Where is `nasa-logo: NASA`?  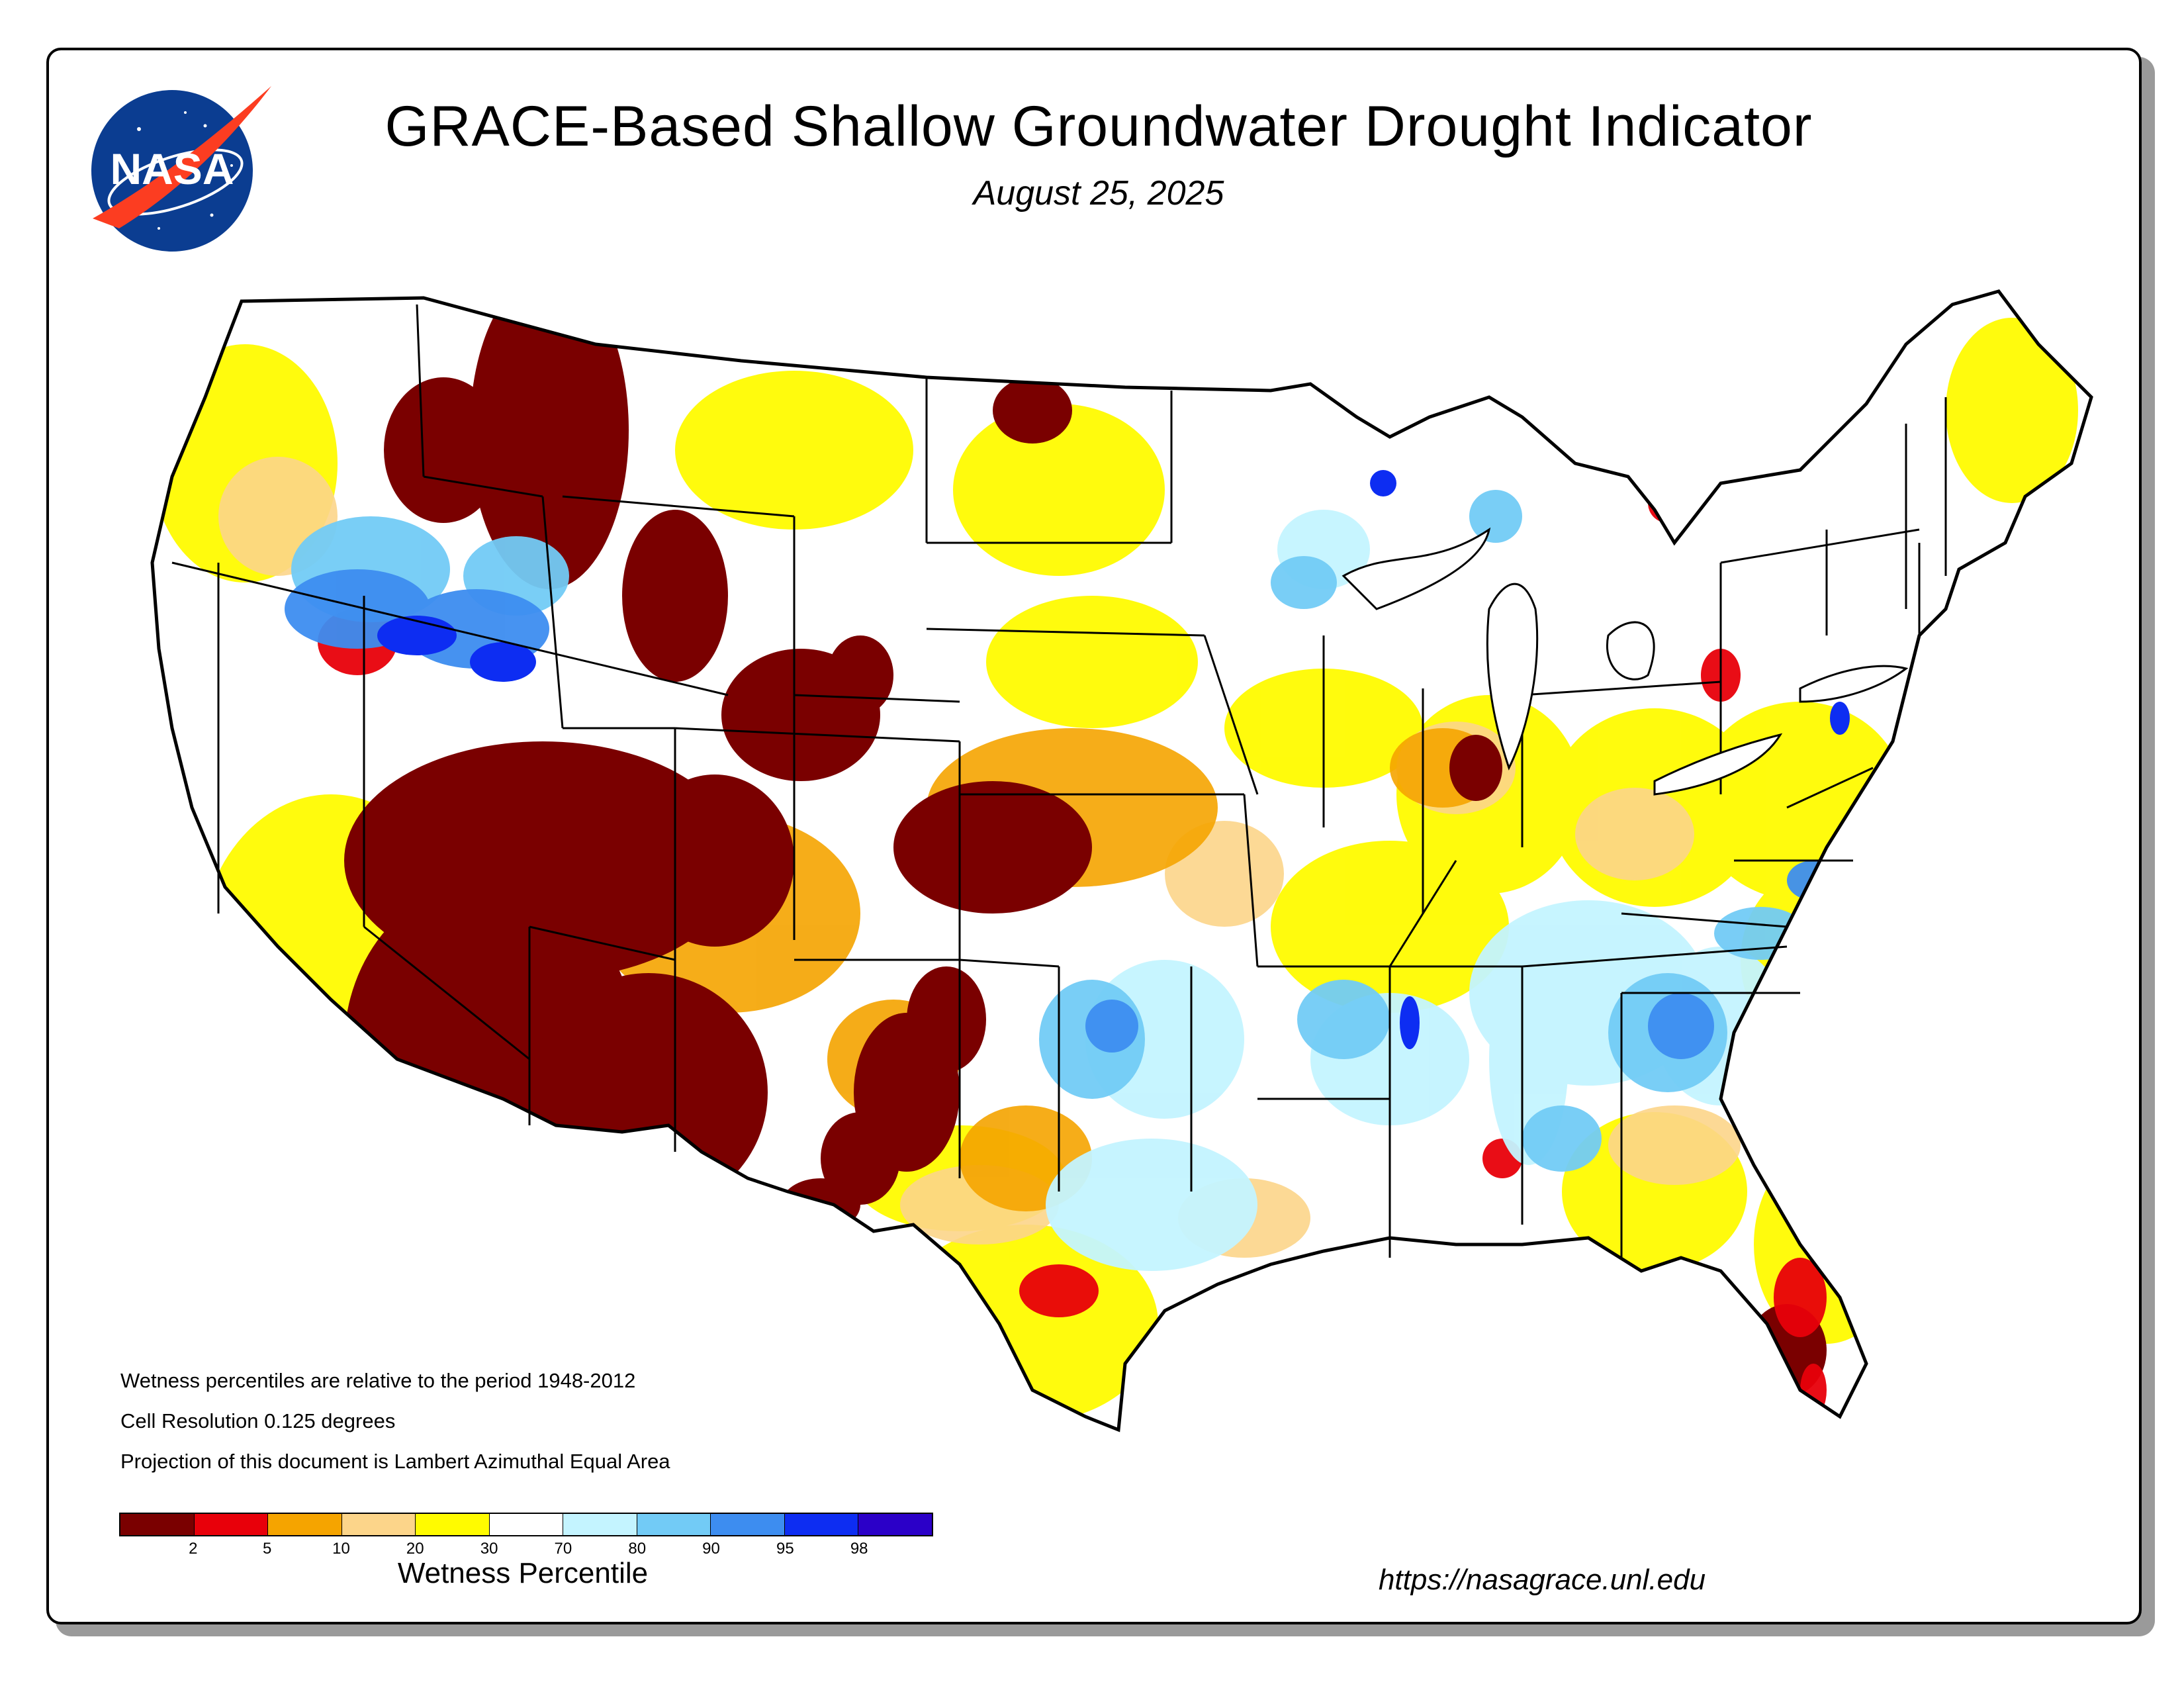
nasa-logo: NASA is located at coordinates (181, 169).